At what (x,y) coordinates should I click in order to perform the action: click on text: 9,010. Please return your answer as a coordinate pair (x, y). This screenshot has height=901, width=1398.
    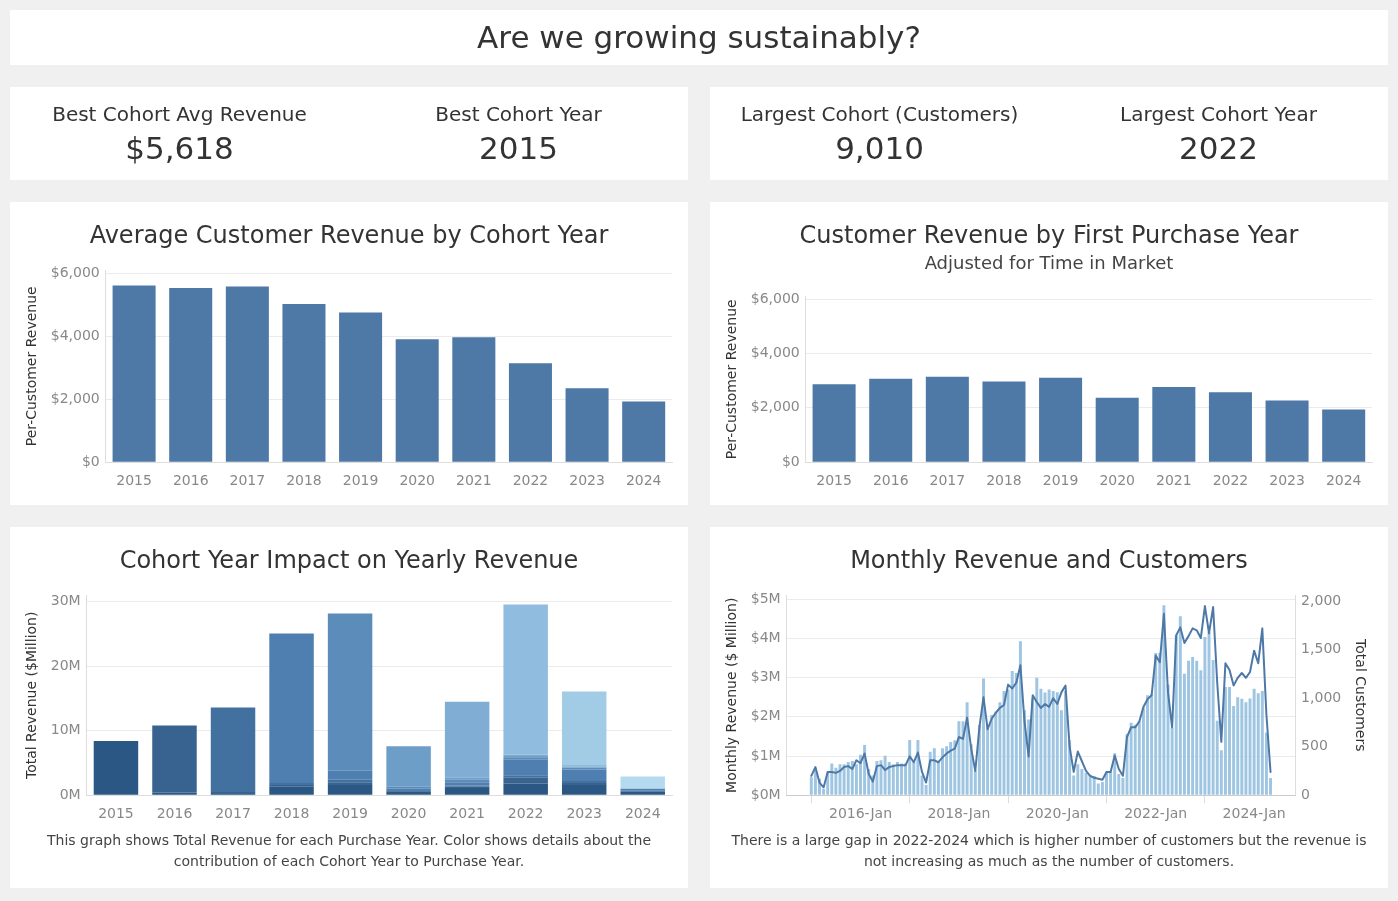
    Looking at the image, I should click on (879, 148).